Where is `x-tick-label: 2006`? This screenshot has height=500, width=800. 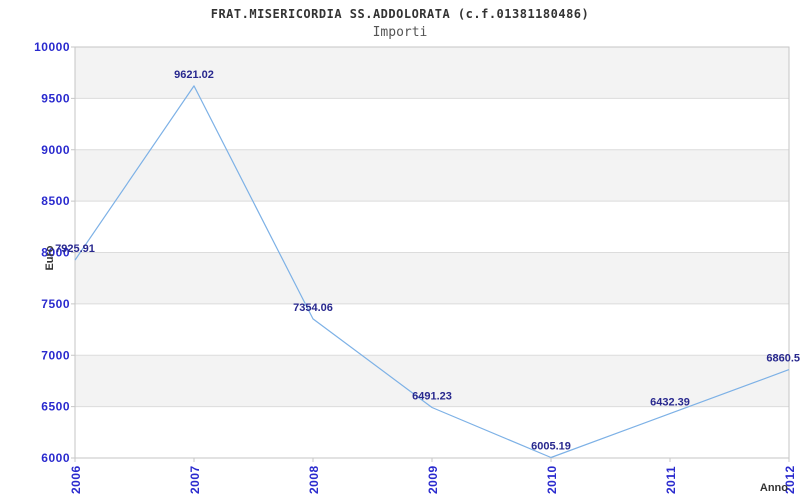
x-tick-label: 2006 is located at coordinates (76, 479).